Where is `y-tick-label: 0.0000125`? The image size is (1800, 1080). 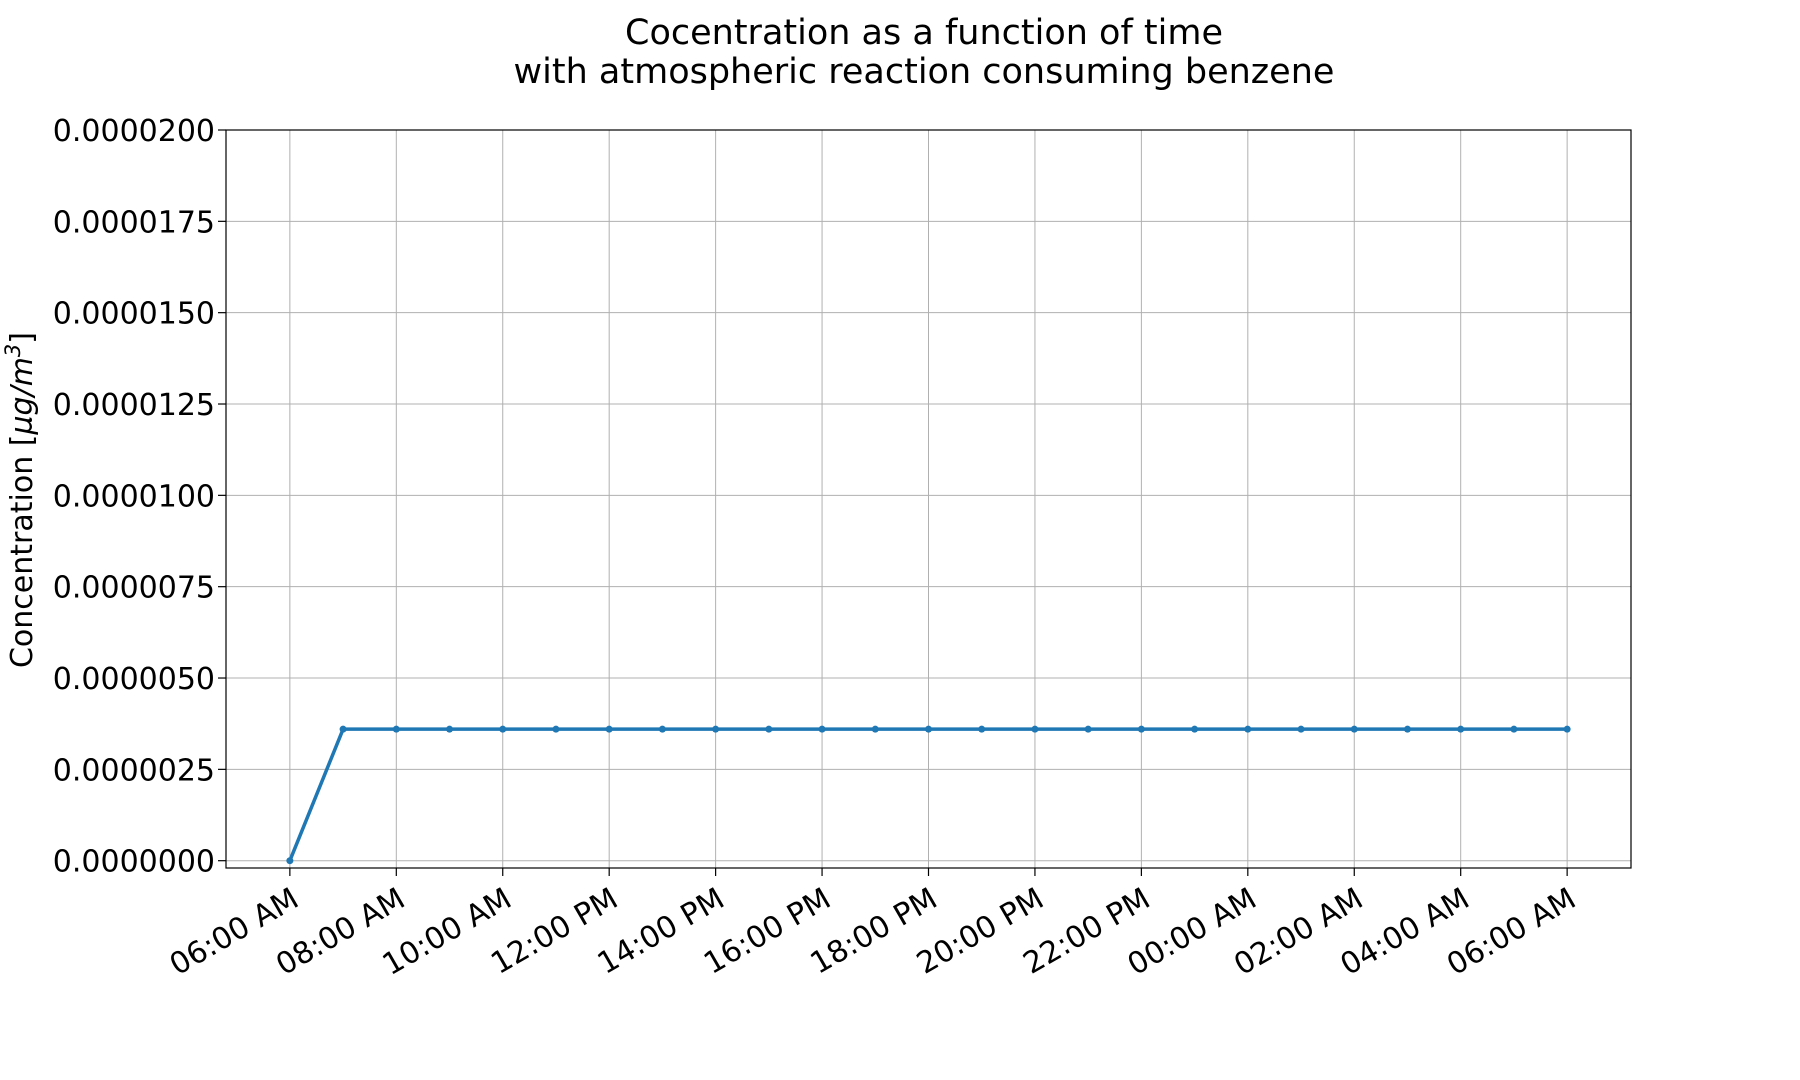 y-tick-label: 0.0000125 is located at coordinates (134, 405).